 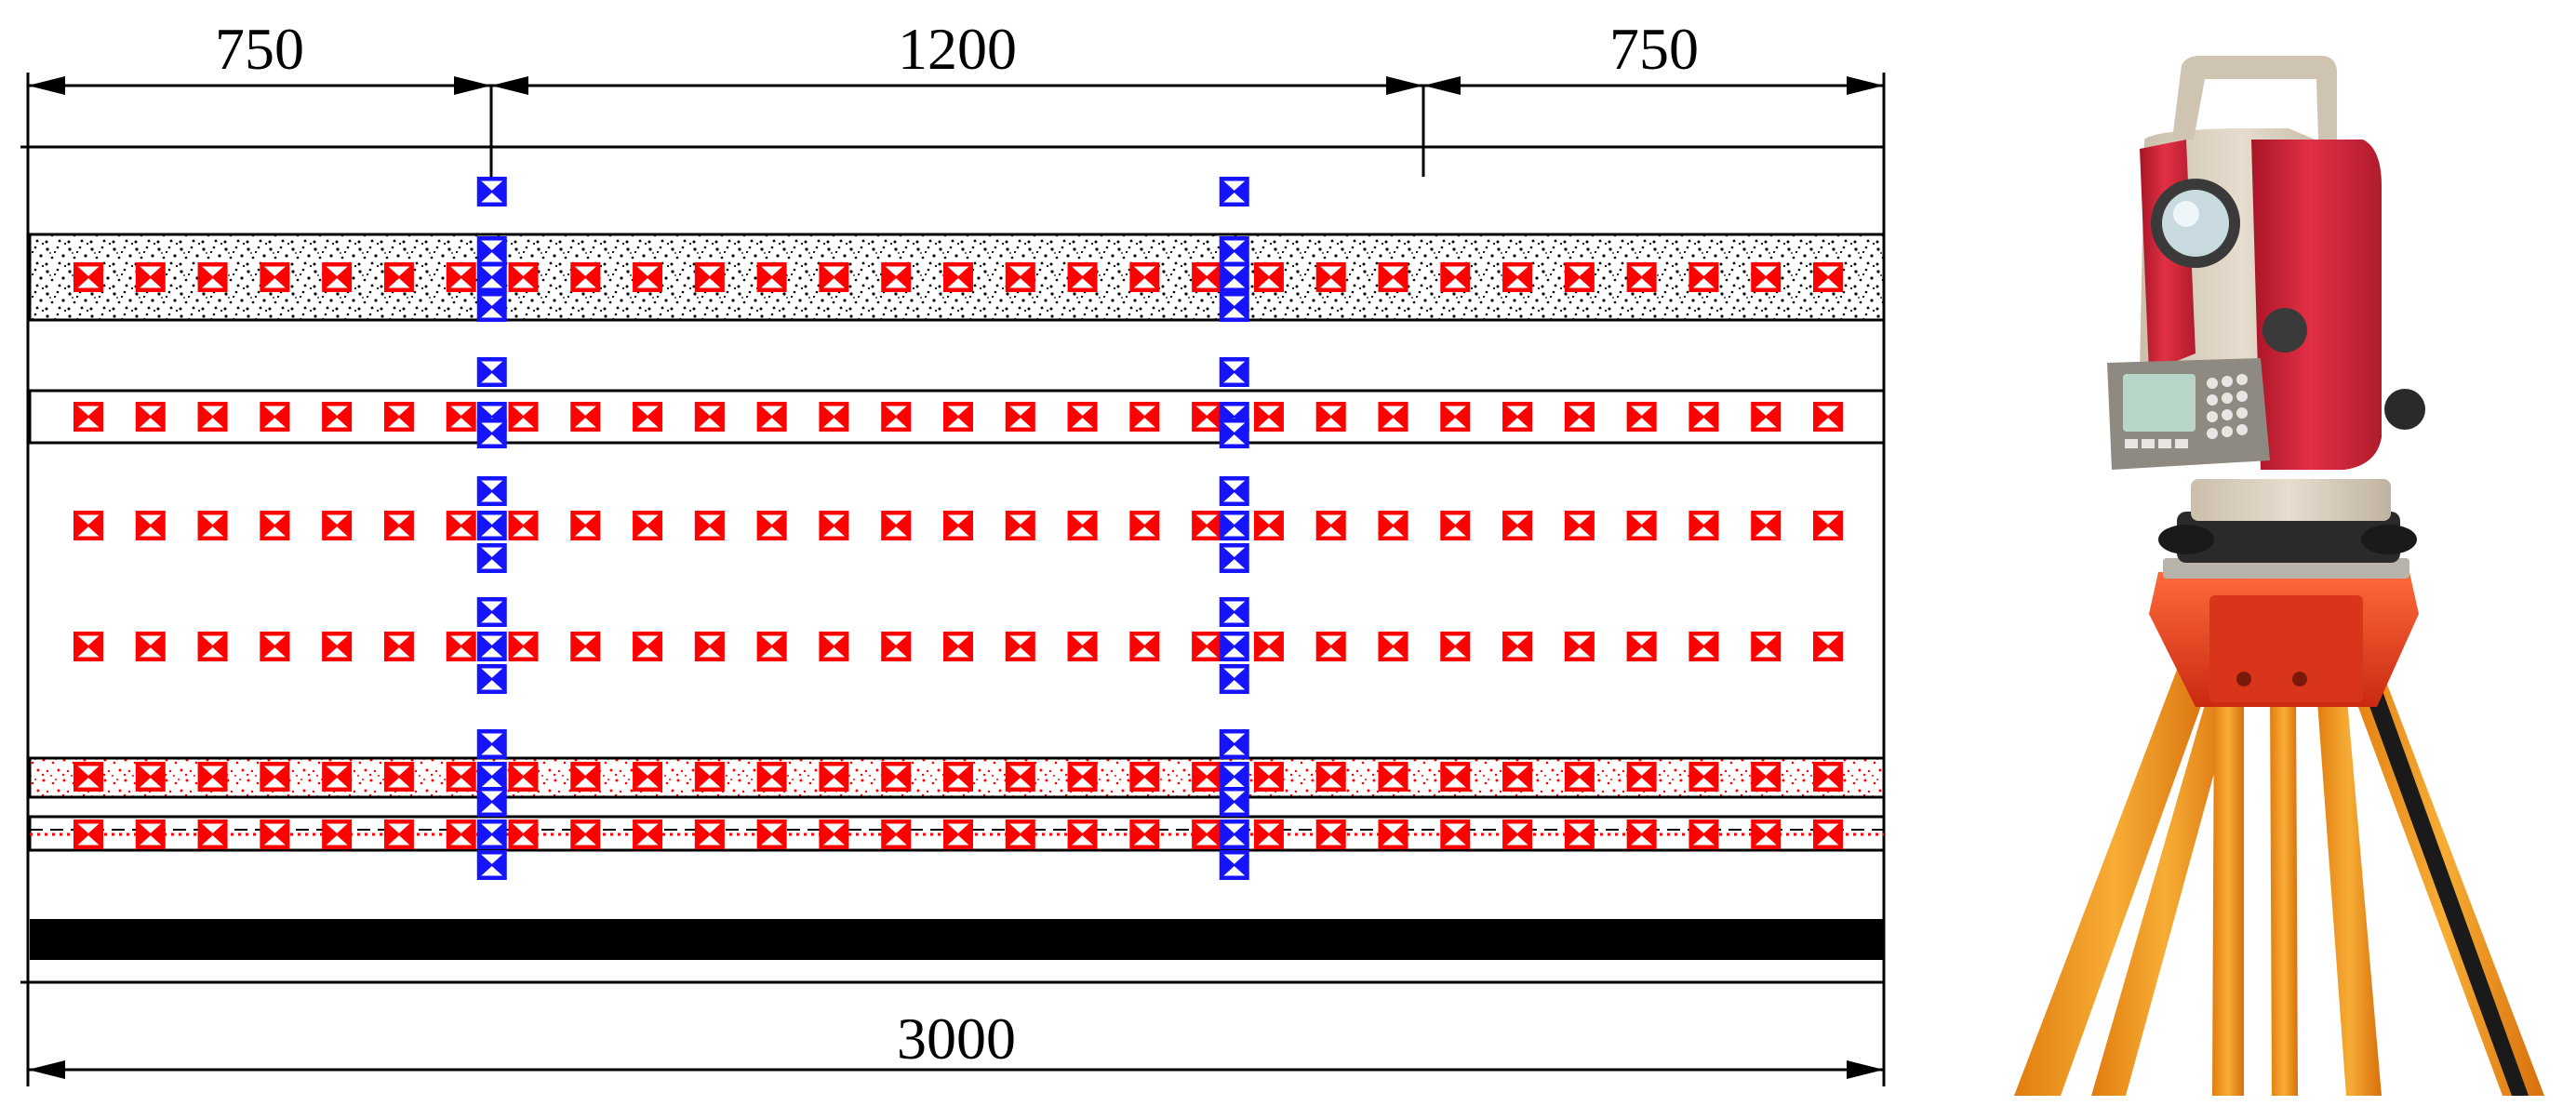 I want to click on instrument-base, so click(x=2291, y=500).